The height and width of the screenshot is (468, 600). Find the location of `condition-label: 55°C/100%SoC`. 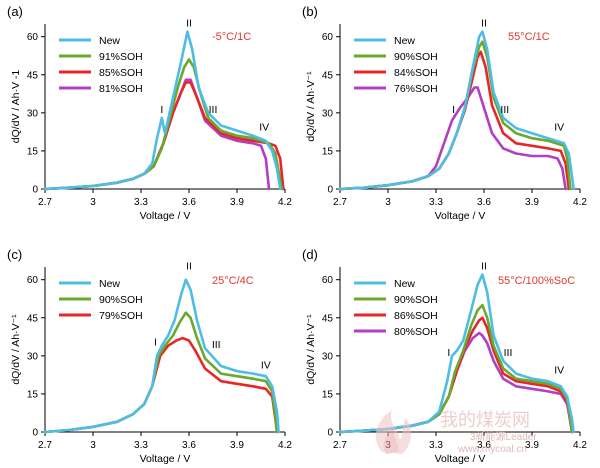

condition-label: 55°C/100%SoC is located at coordinates (536, 281).